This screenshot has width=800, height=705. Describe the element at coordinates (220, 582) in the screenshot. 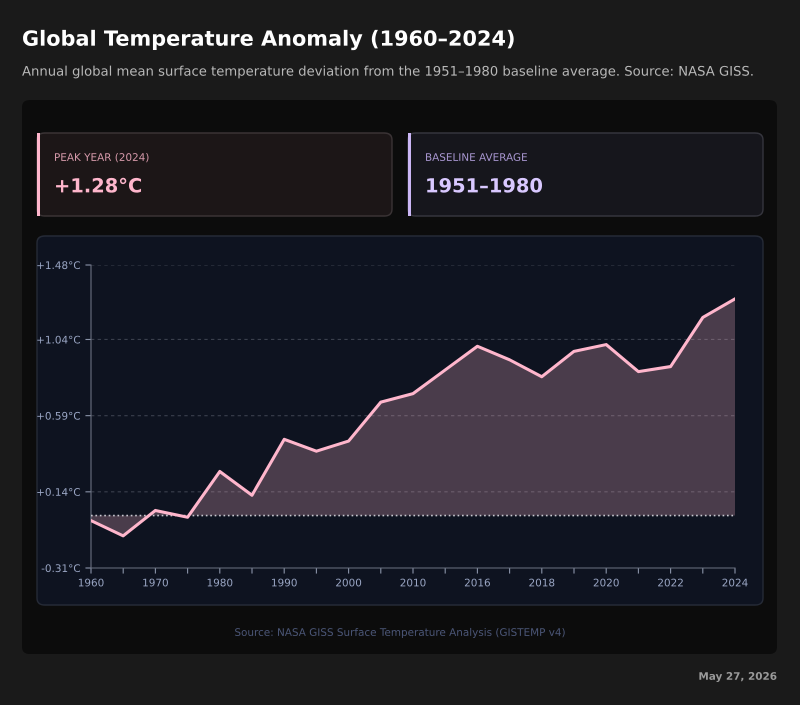

I see `x-tick-label: 1980` at that location.